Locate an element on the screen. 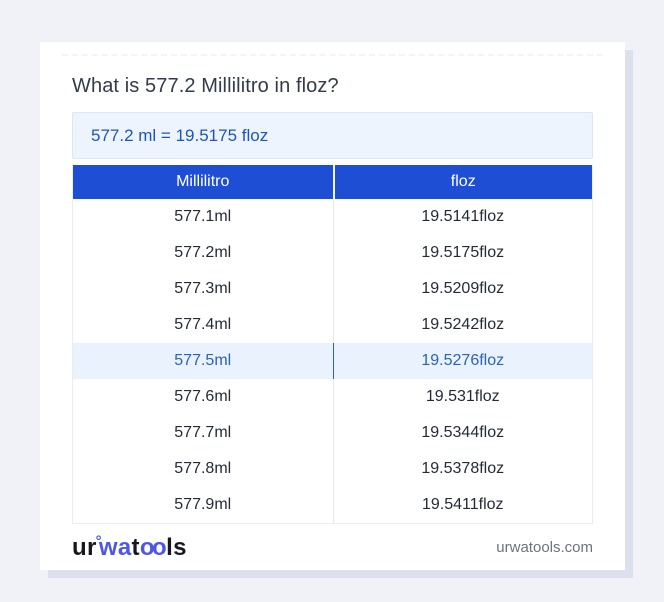 Image resolution: width=664 pixels, height=602 pixels. table-row: 577.4ml 19.5242floz is located at coordinates (332, 325).